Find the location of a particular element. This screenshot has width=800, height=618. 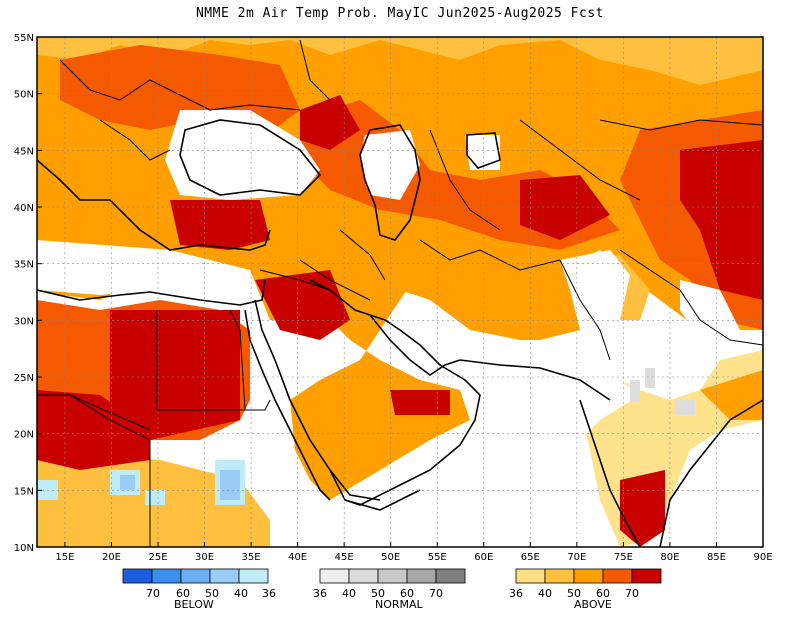

legend-below-value: 70 is located at coordinates (153, 593).